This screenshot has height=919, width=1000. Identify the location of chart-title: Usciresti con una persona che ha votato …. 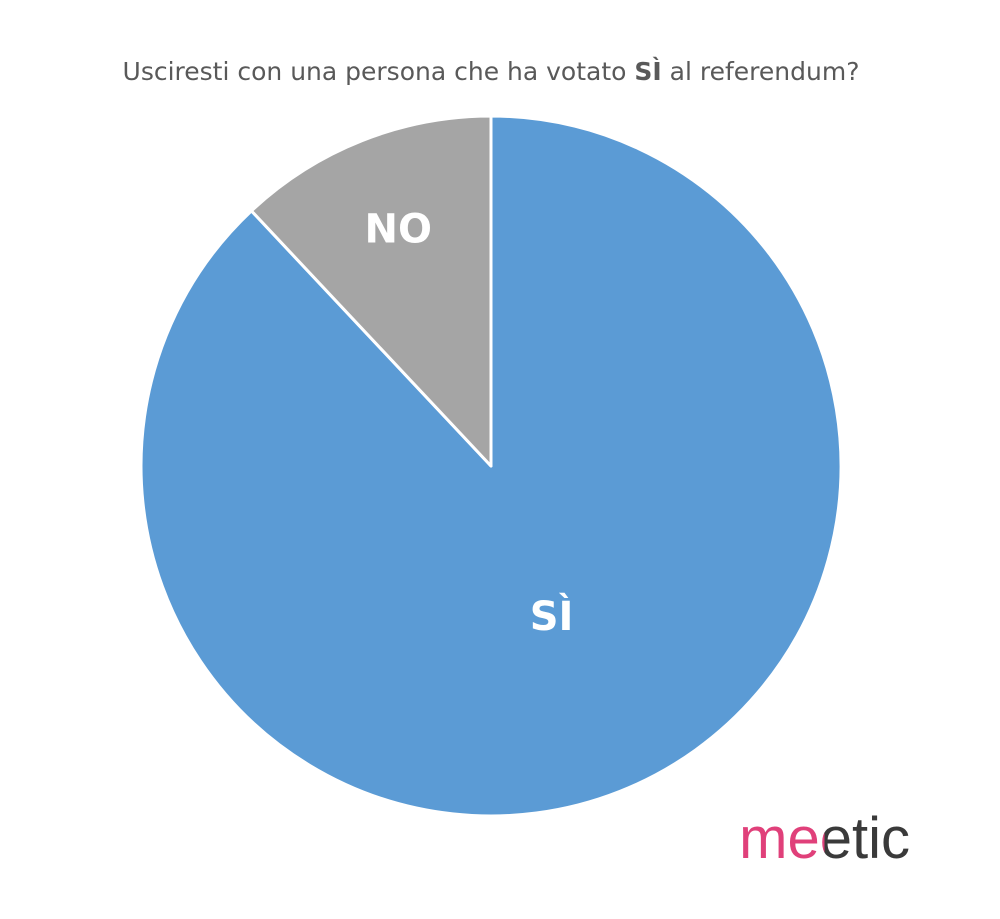
(491, 71).